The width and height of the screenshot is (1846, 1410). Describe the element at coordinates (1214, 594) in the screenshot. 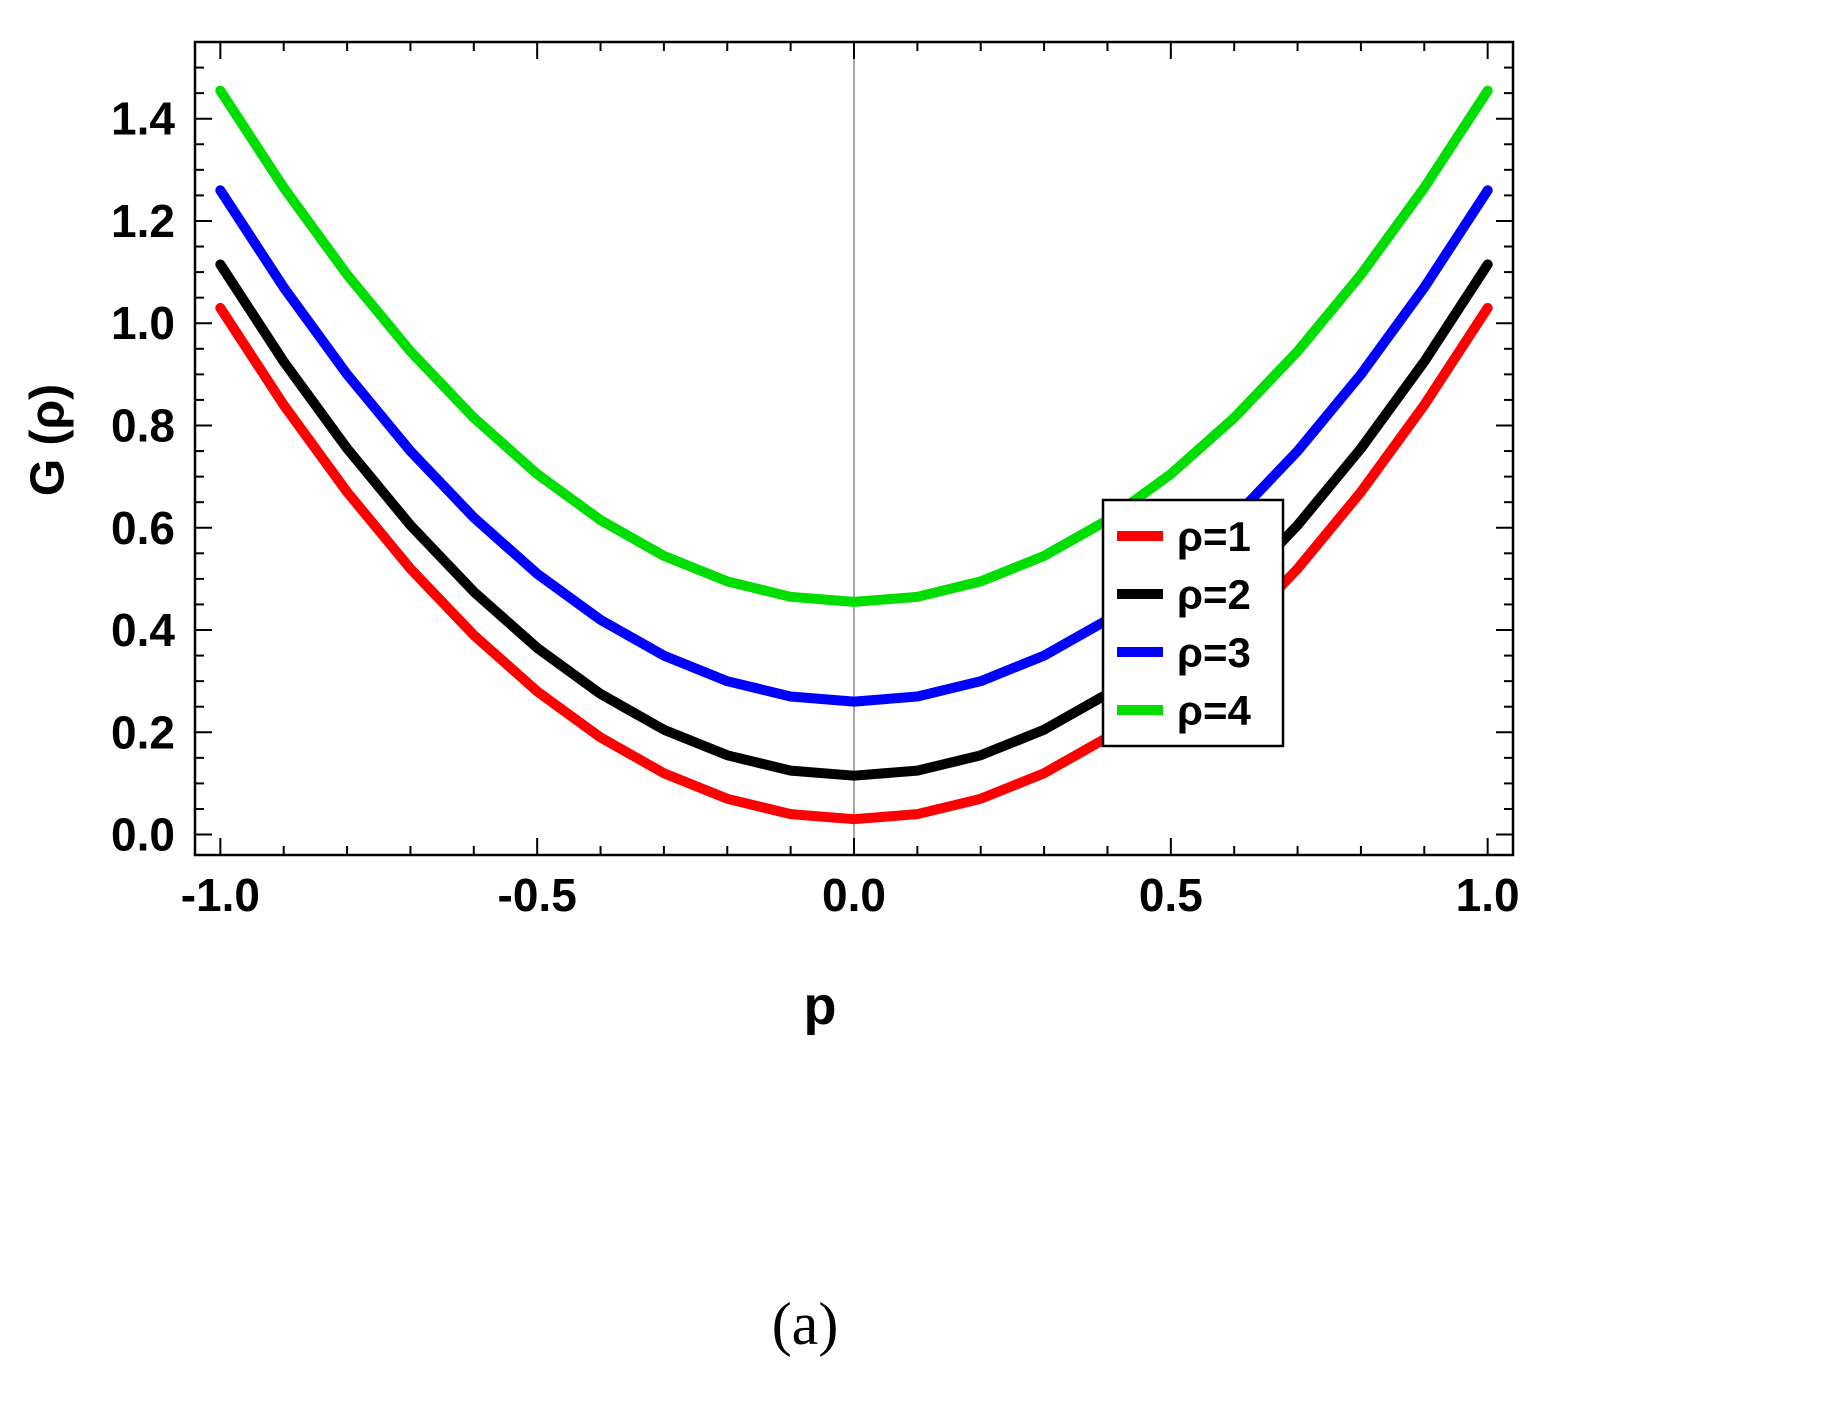

I see `legend-label-2: ρ=2` at that location.